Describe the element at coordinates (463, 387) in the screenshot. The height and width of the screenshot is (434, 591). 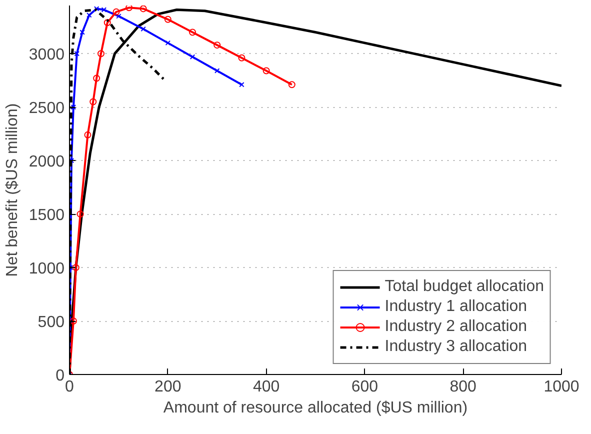
I see `x-tick-label: 800` at that location.